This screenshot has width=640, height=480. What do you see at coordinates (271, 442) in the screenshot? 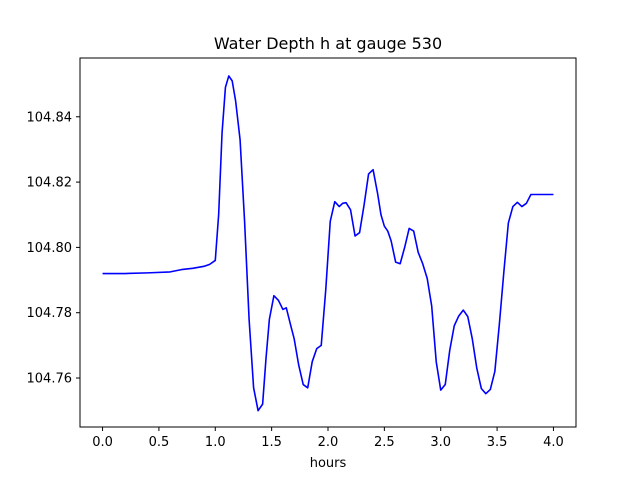
I see `x-tick-label: 1.5` at bounding box center [271, 442].